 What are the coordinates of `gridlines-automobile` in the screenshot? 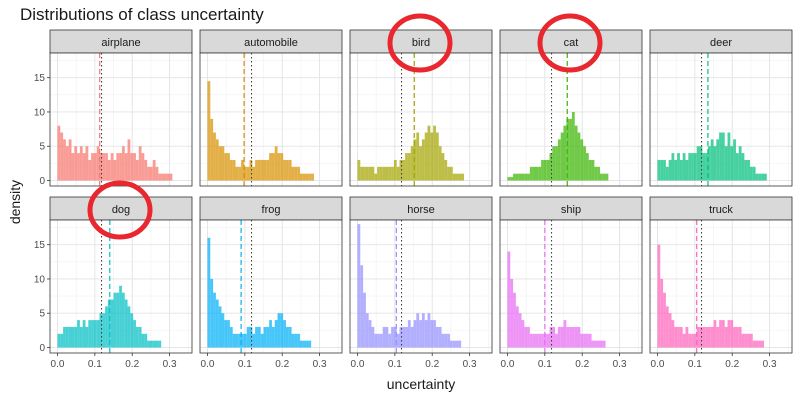 It's located at (271, 119).